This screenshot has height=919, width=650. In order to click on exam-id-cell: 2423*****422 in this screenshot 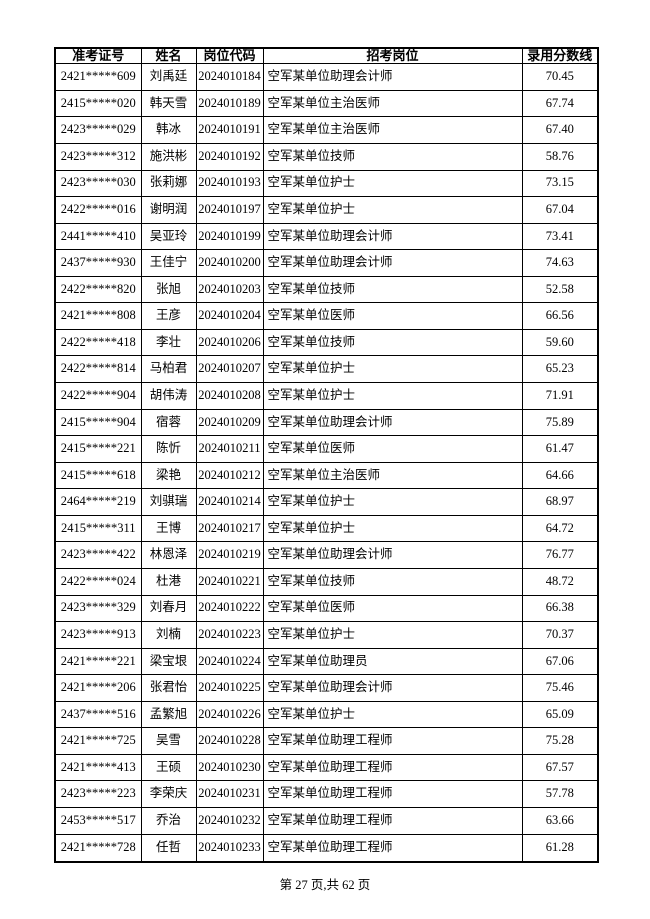, I will do `click(98, 555)`.